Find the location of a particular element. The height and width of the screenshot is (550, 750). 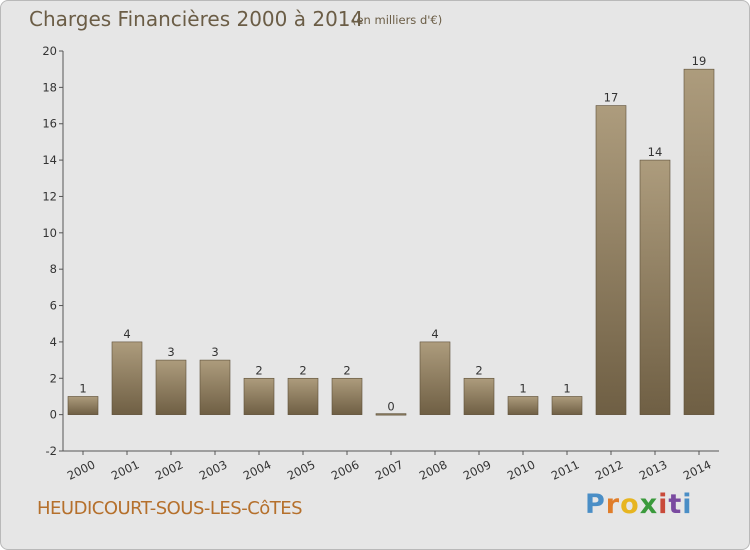

y-tick-label: 14 is located at coordinates (49, 160).